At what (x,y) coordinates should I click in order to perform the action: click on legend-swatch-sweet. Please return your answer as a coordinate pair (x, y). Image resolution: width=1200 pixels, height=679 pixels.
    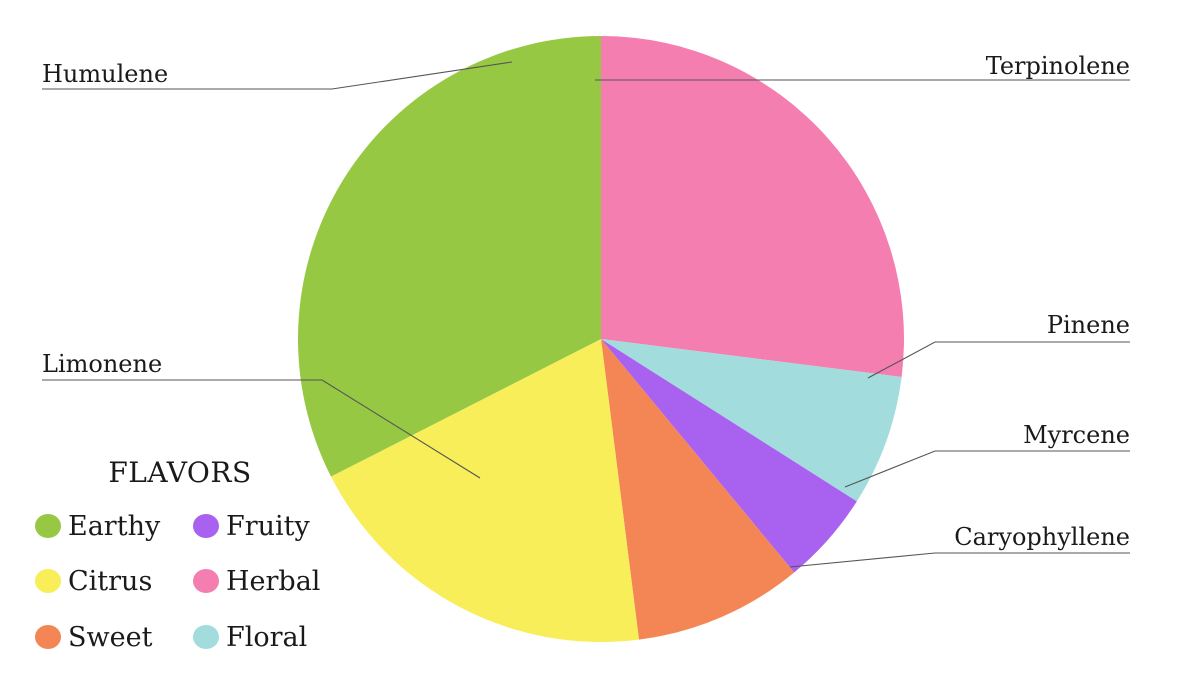
    Looking at the image, I should click on (48, 637).